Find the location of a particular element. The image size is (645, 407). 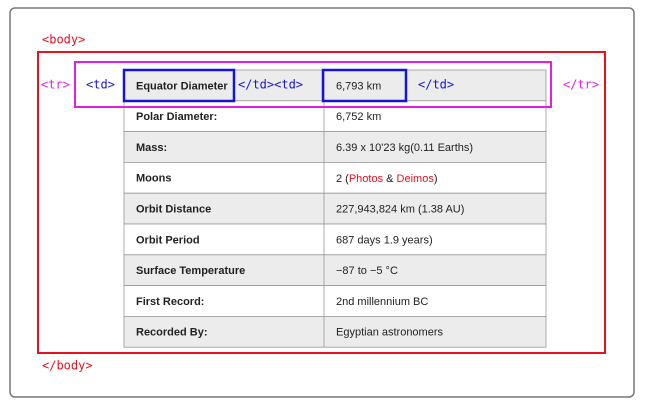

highlighted-text: Photos is located at coordinates (366, 179).